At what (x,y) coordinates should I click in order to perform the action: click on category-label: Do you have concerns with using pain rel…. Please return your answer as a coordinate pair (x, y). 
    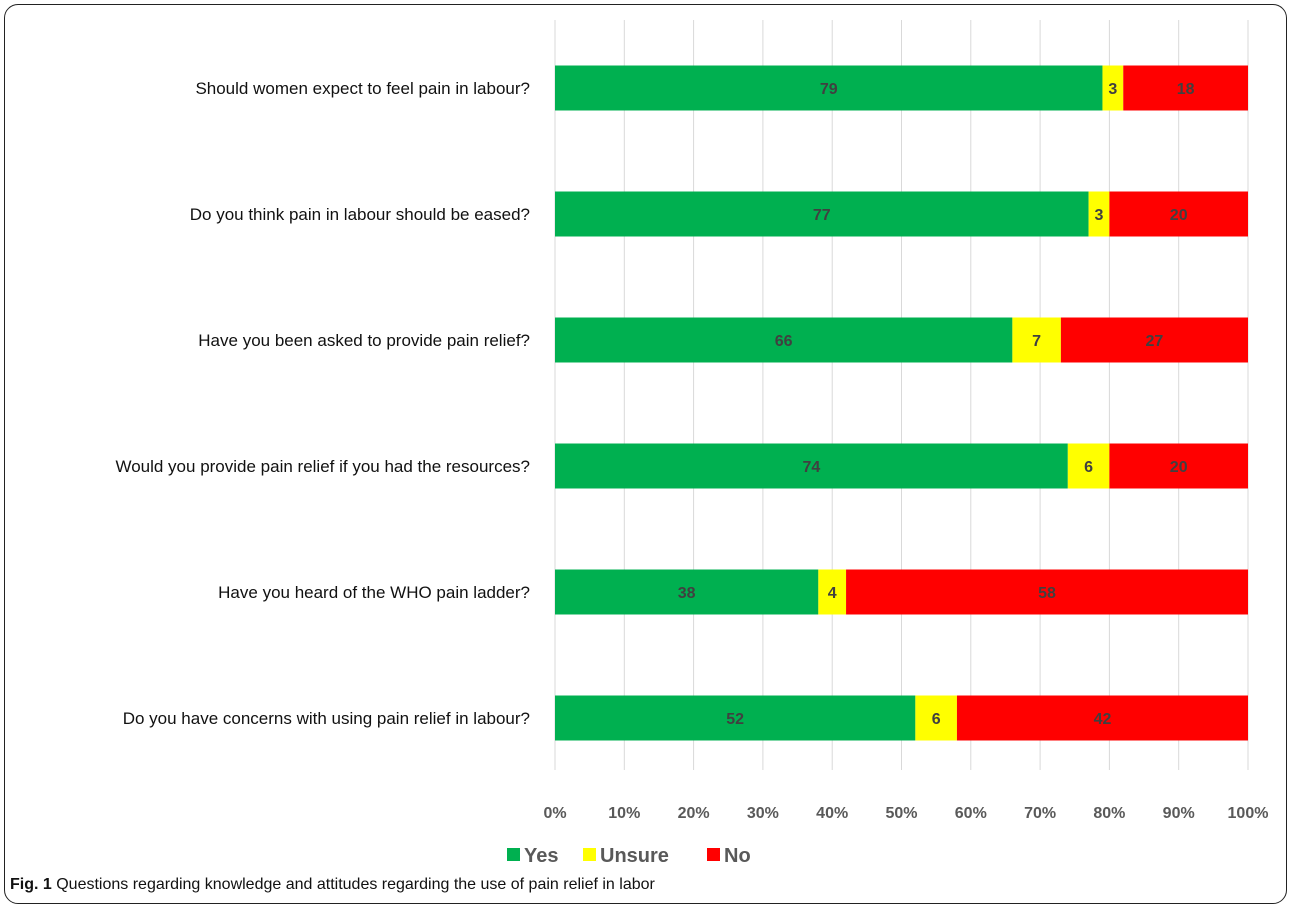
    Looking at the image, I should click on (326, 718).